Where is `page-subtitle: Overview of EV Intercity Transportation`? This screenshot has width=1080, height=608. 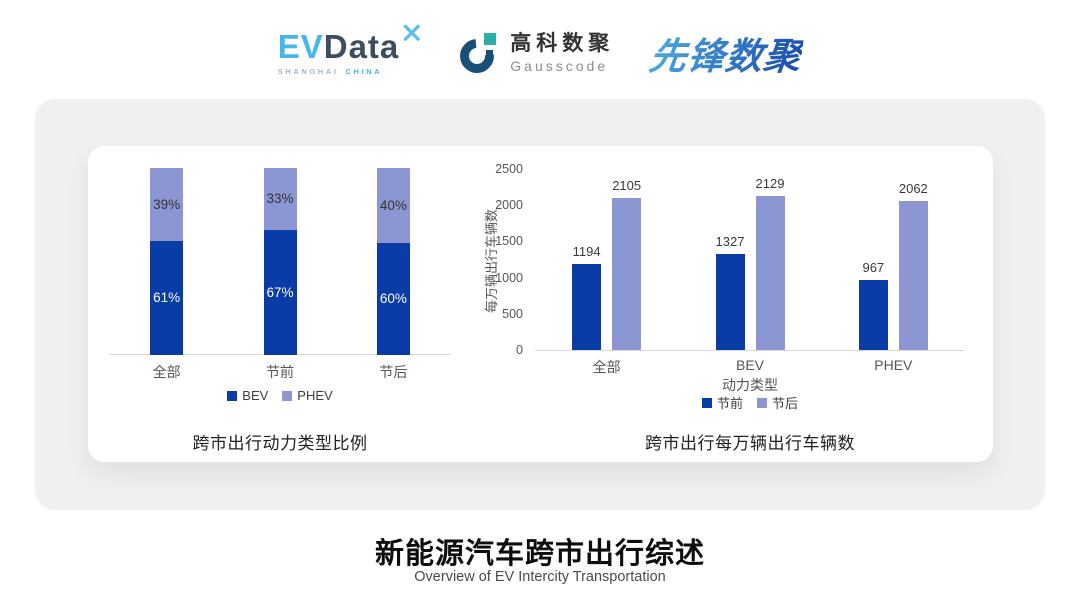 page-subtitle: Overview of EV Intercity Transportation is located at coordinates (540, 577).